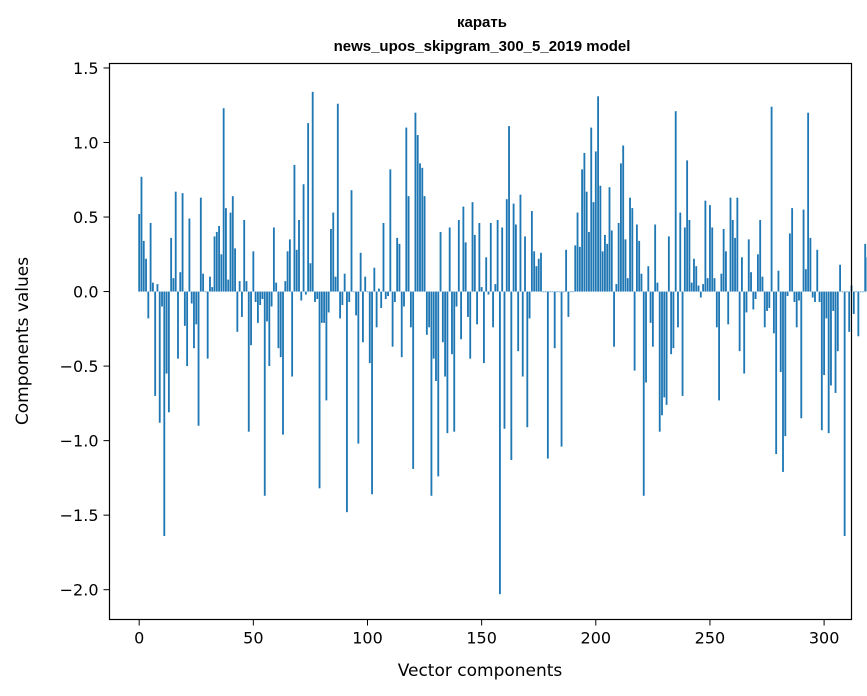  Describe the element at coordinates (253, 638) in the screenshot. I see `x-tick-label: 50` at that location.